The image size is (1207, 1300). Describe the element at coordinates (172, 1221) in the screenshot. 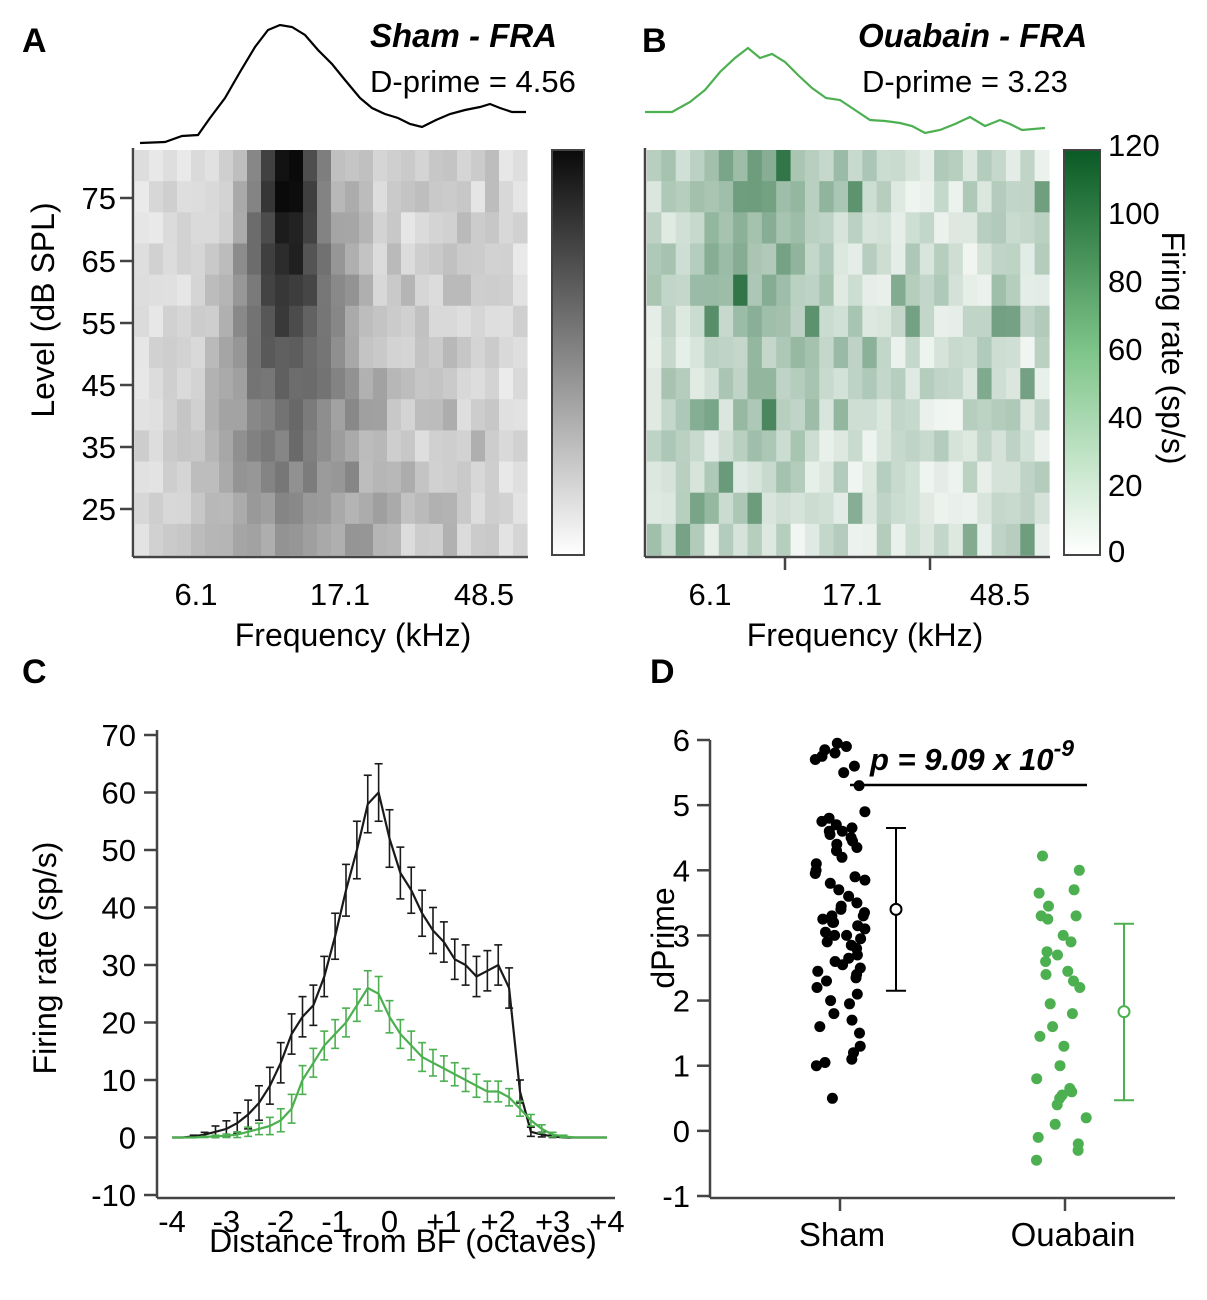

I see `x-tick-label: -4` at that location.